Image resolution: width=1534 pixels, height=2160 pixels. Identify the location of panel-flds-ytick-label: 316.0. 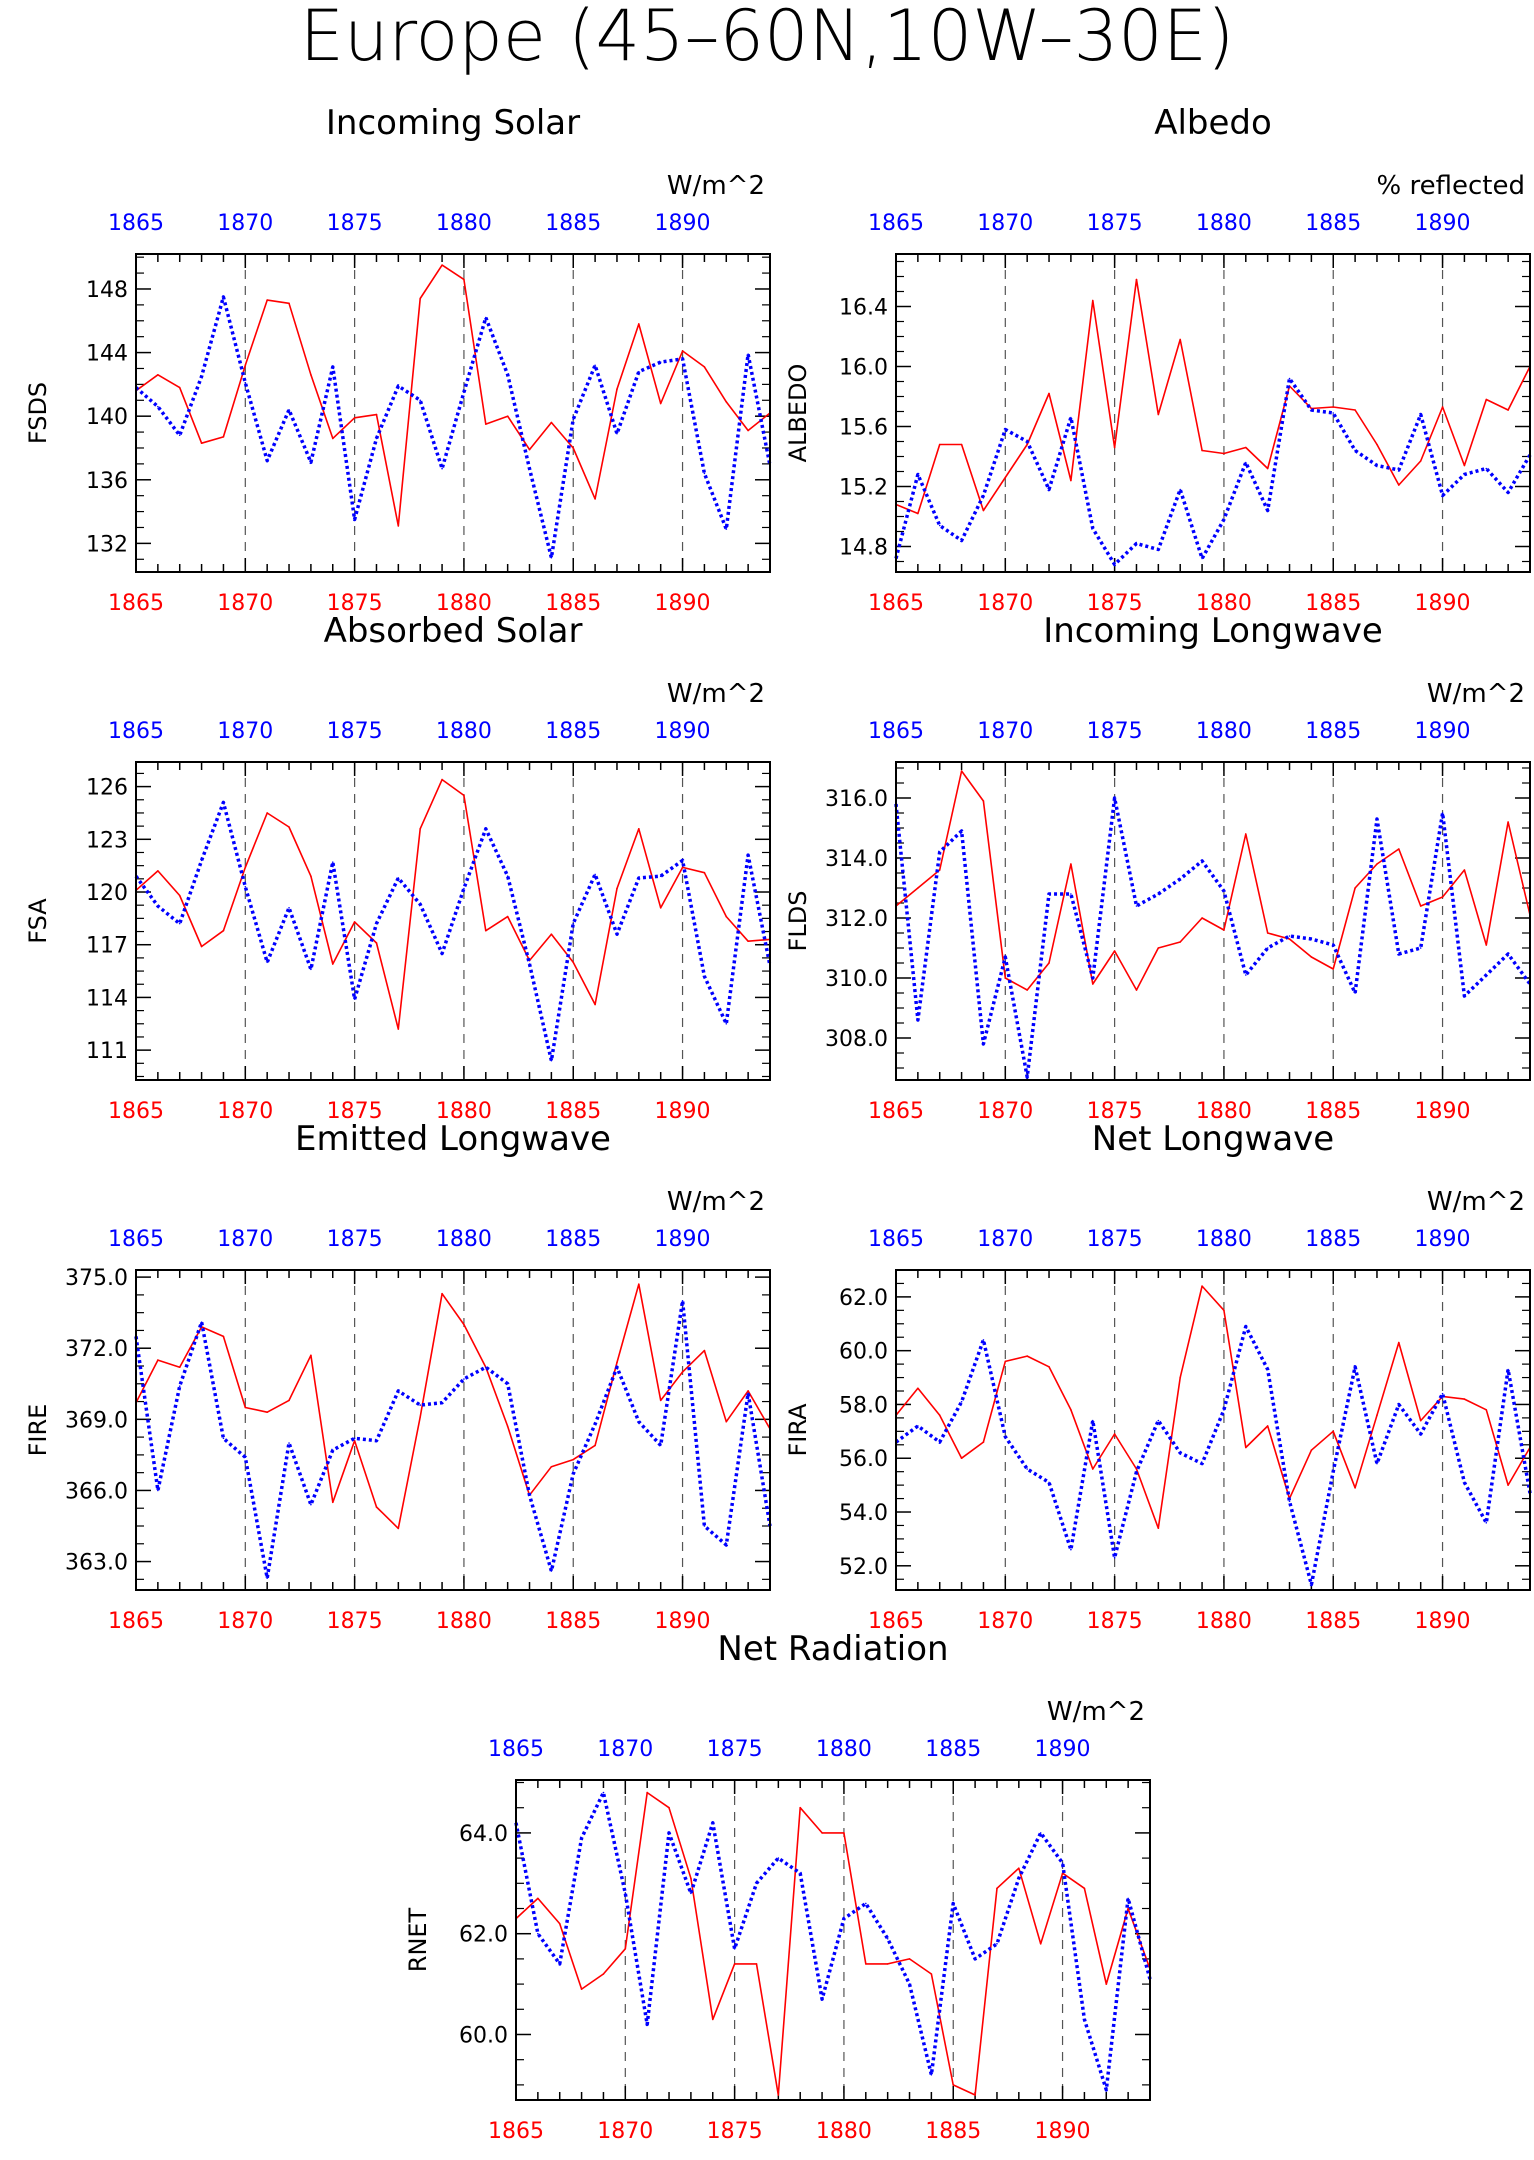
(856, 799).